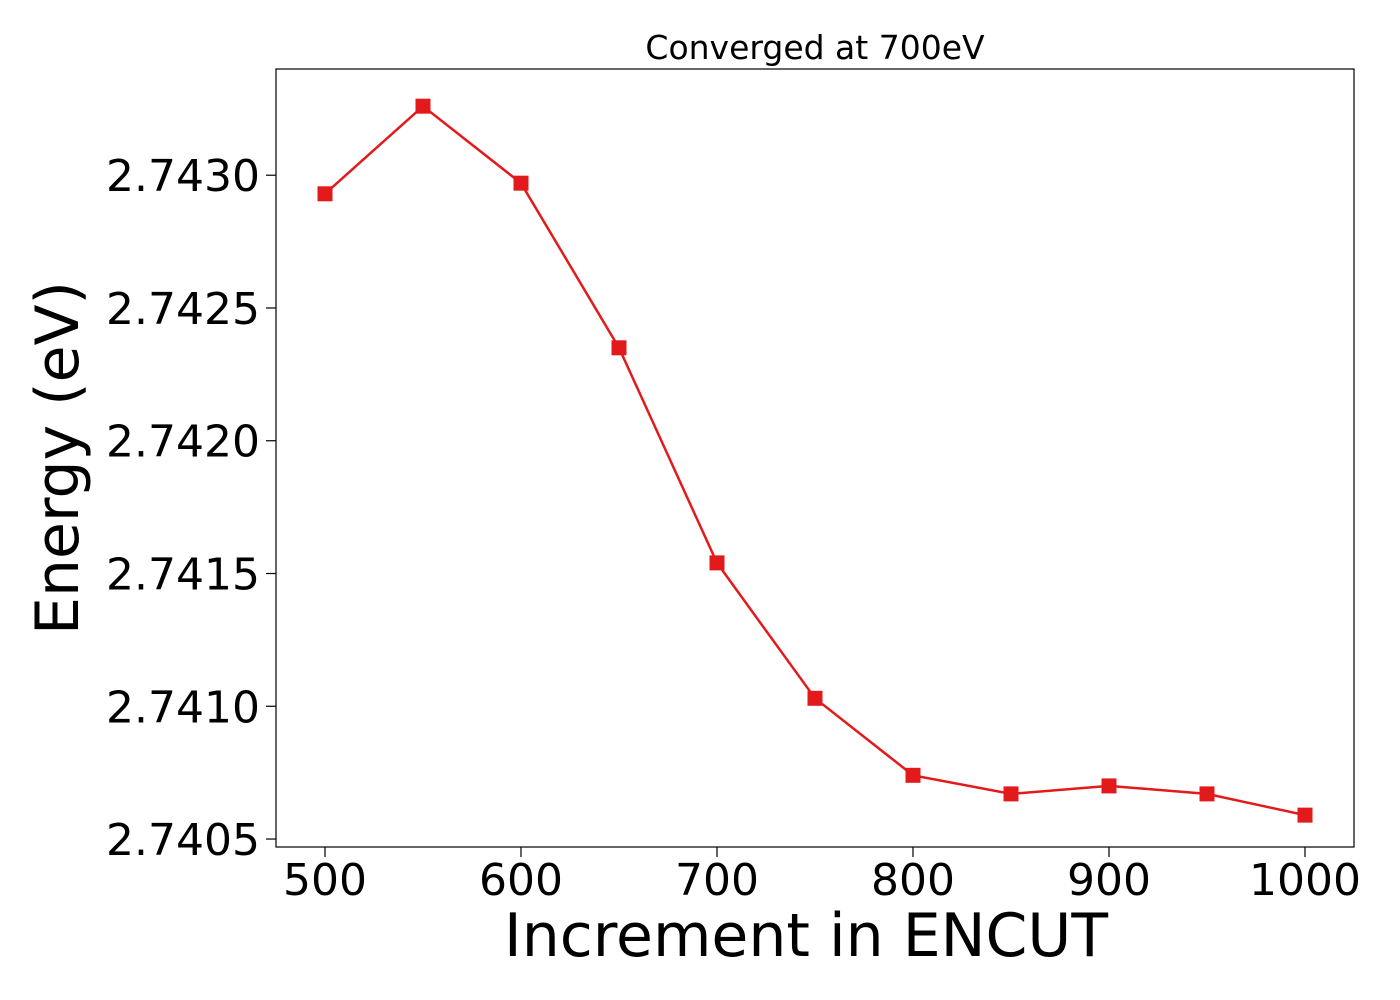 The image size is (1400, 1000). What do you see at coordinates (58, 458) in the screenshot?
I see `y-axis-label: Energy (eV)` at bounding box center [58, 458].